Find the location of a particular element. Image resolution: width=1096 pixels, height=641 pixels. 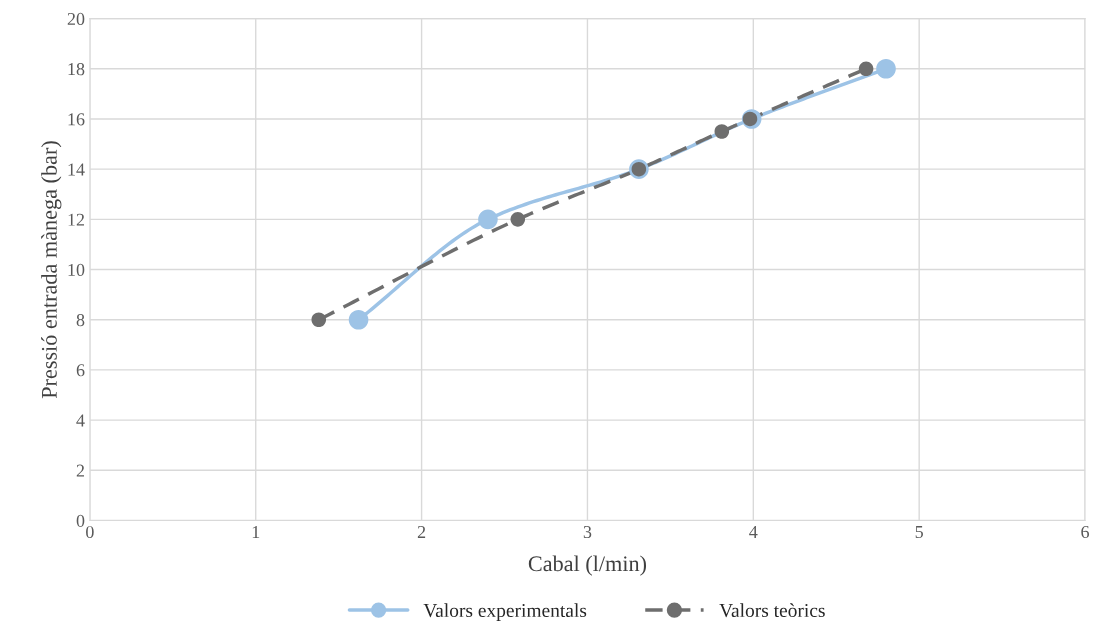

y-tick-label: 0 is located at coordinates (80, 520).